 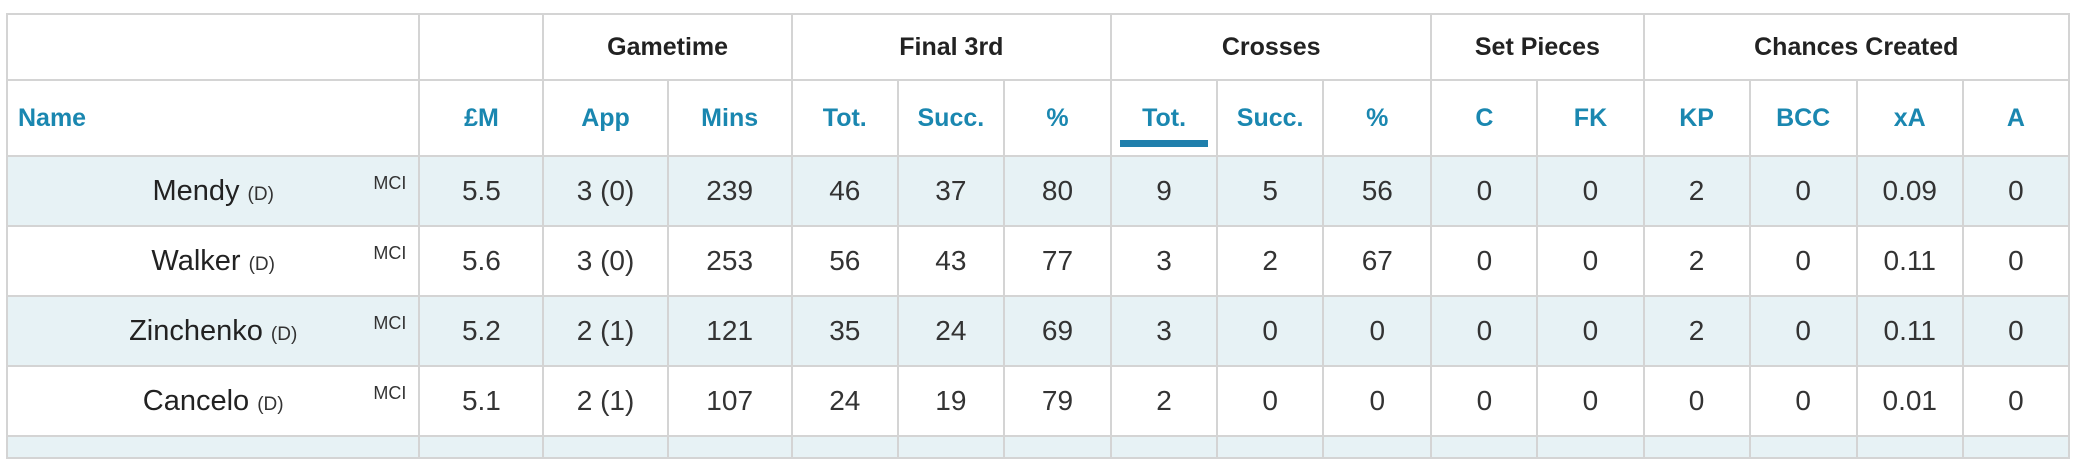 What do you see at coordinates (667, 47) in the screenshot?
I see `group-gametime: Gametime` at bounding box center [667, 47].